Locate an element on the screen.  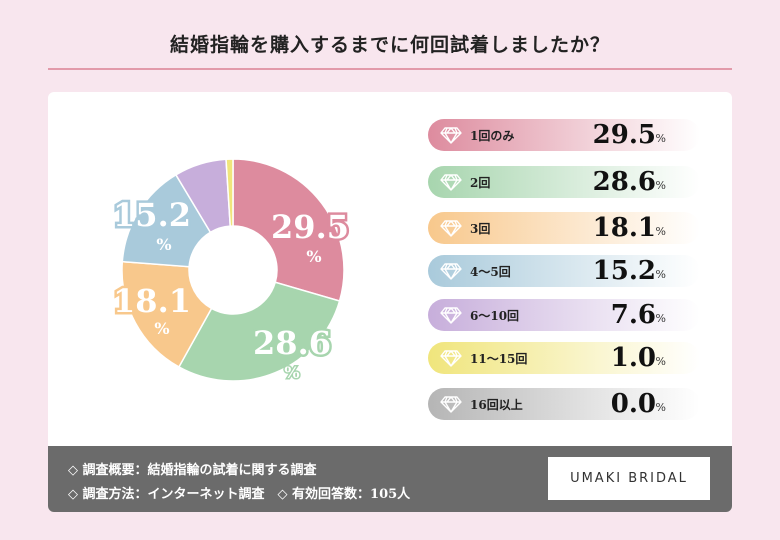
segment-label-value: 29.5 is located at coordinates (310, 227).